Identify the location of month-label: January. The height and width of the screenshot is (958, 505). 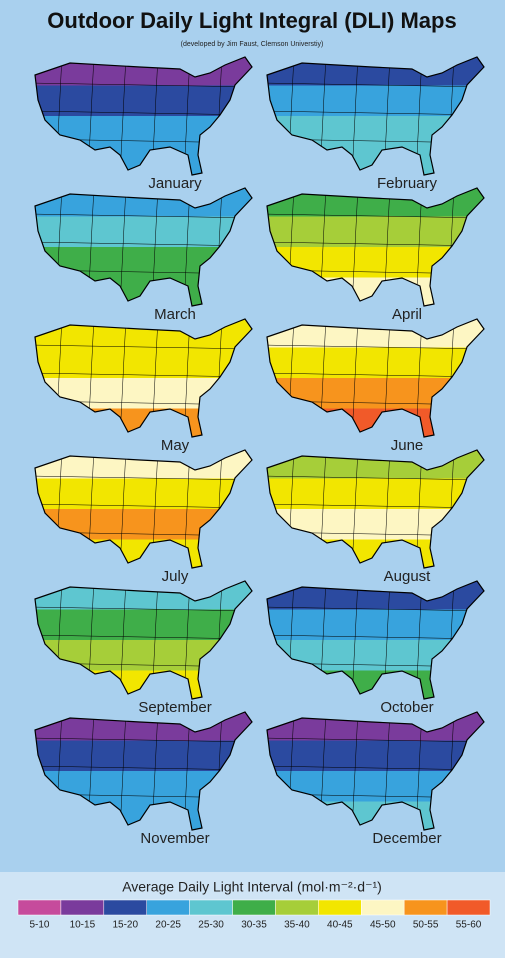
(175, 183).